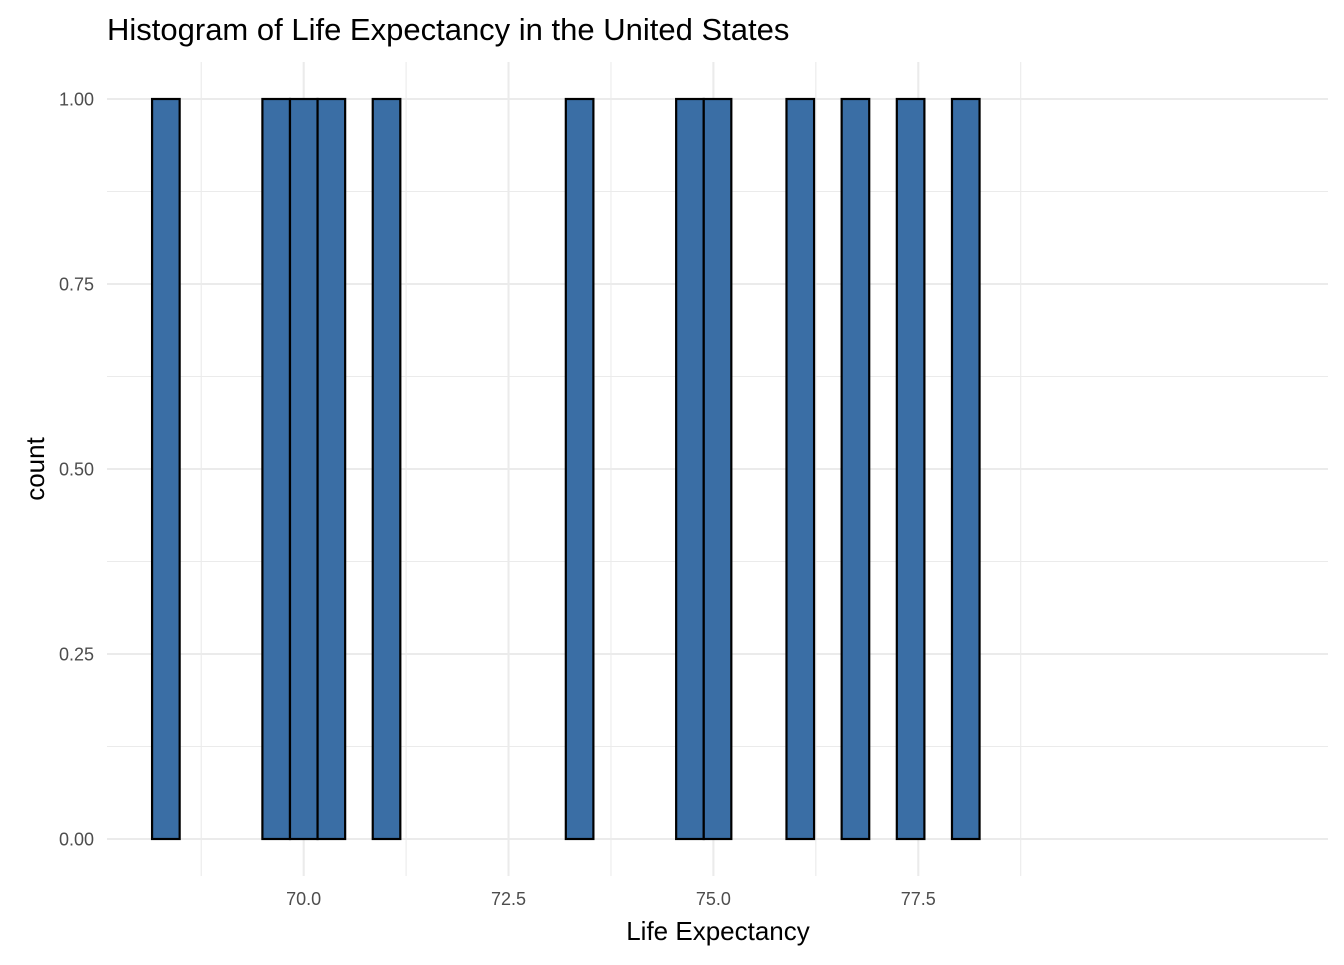  What do you see at coordinates (76, 100) in the screenshot?
I see `y-tick-label: 1.00` at bounding box center [76, 100].